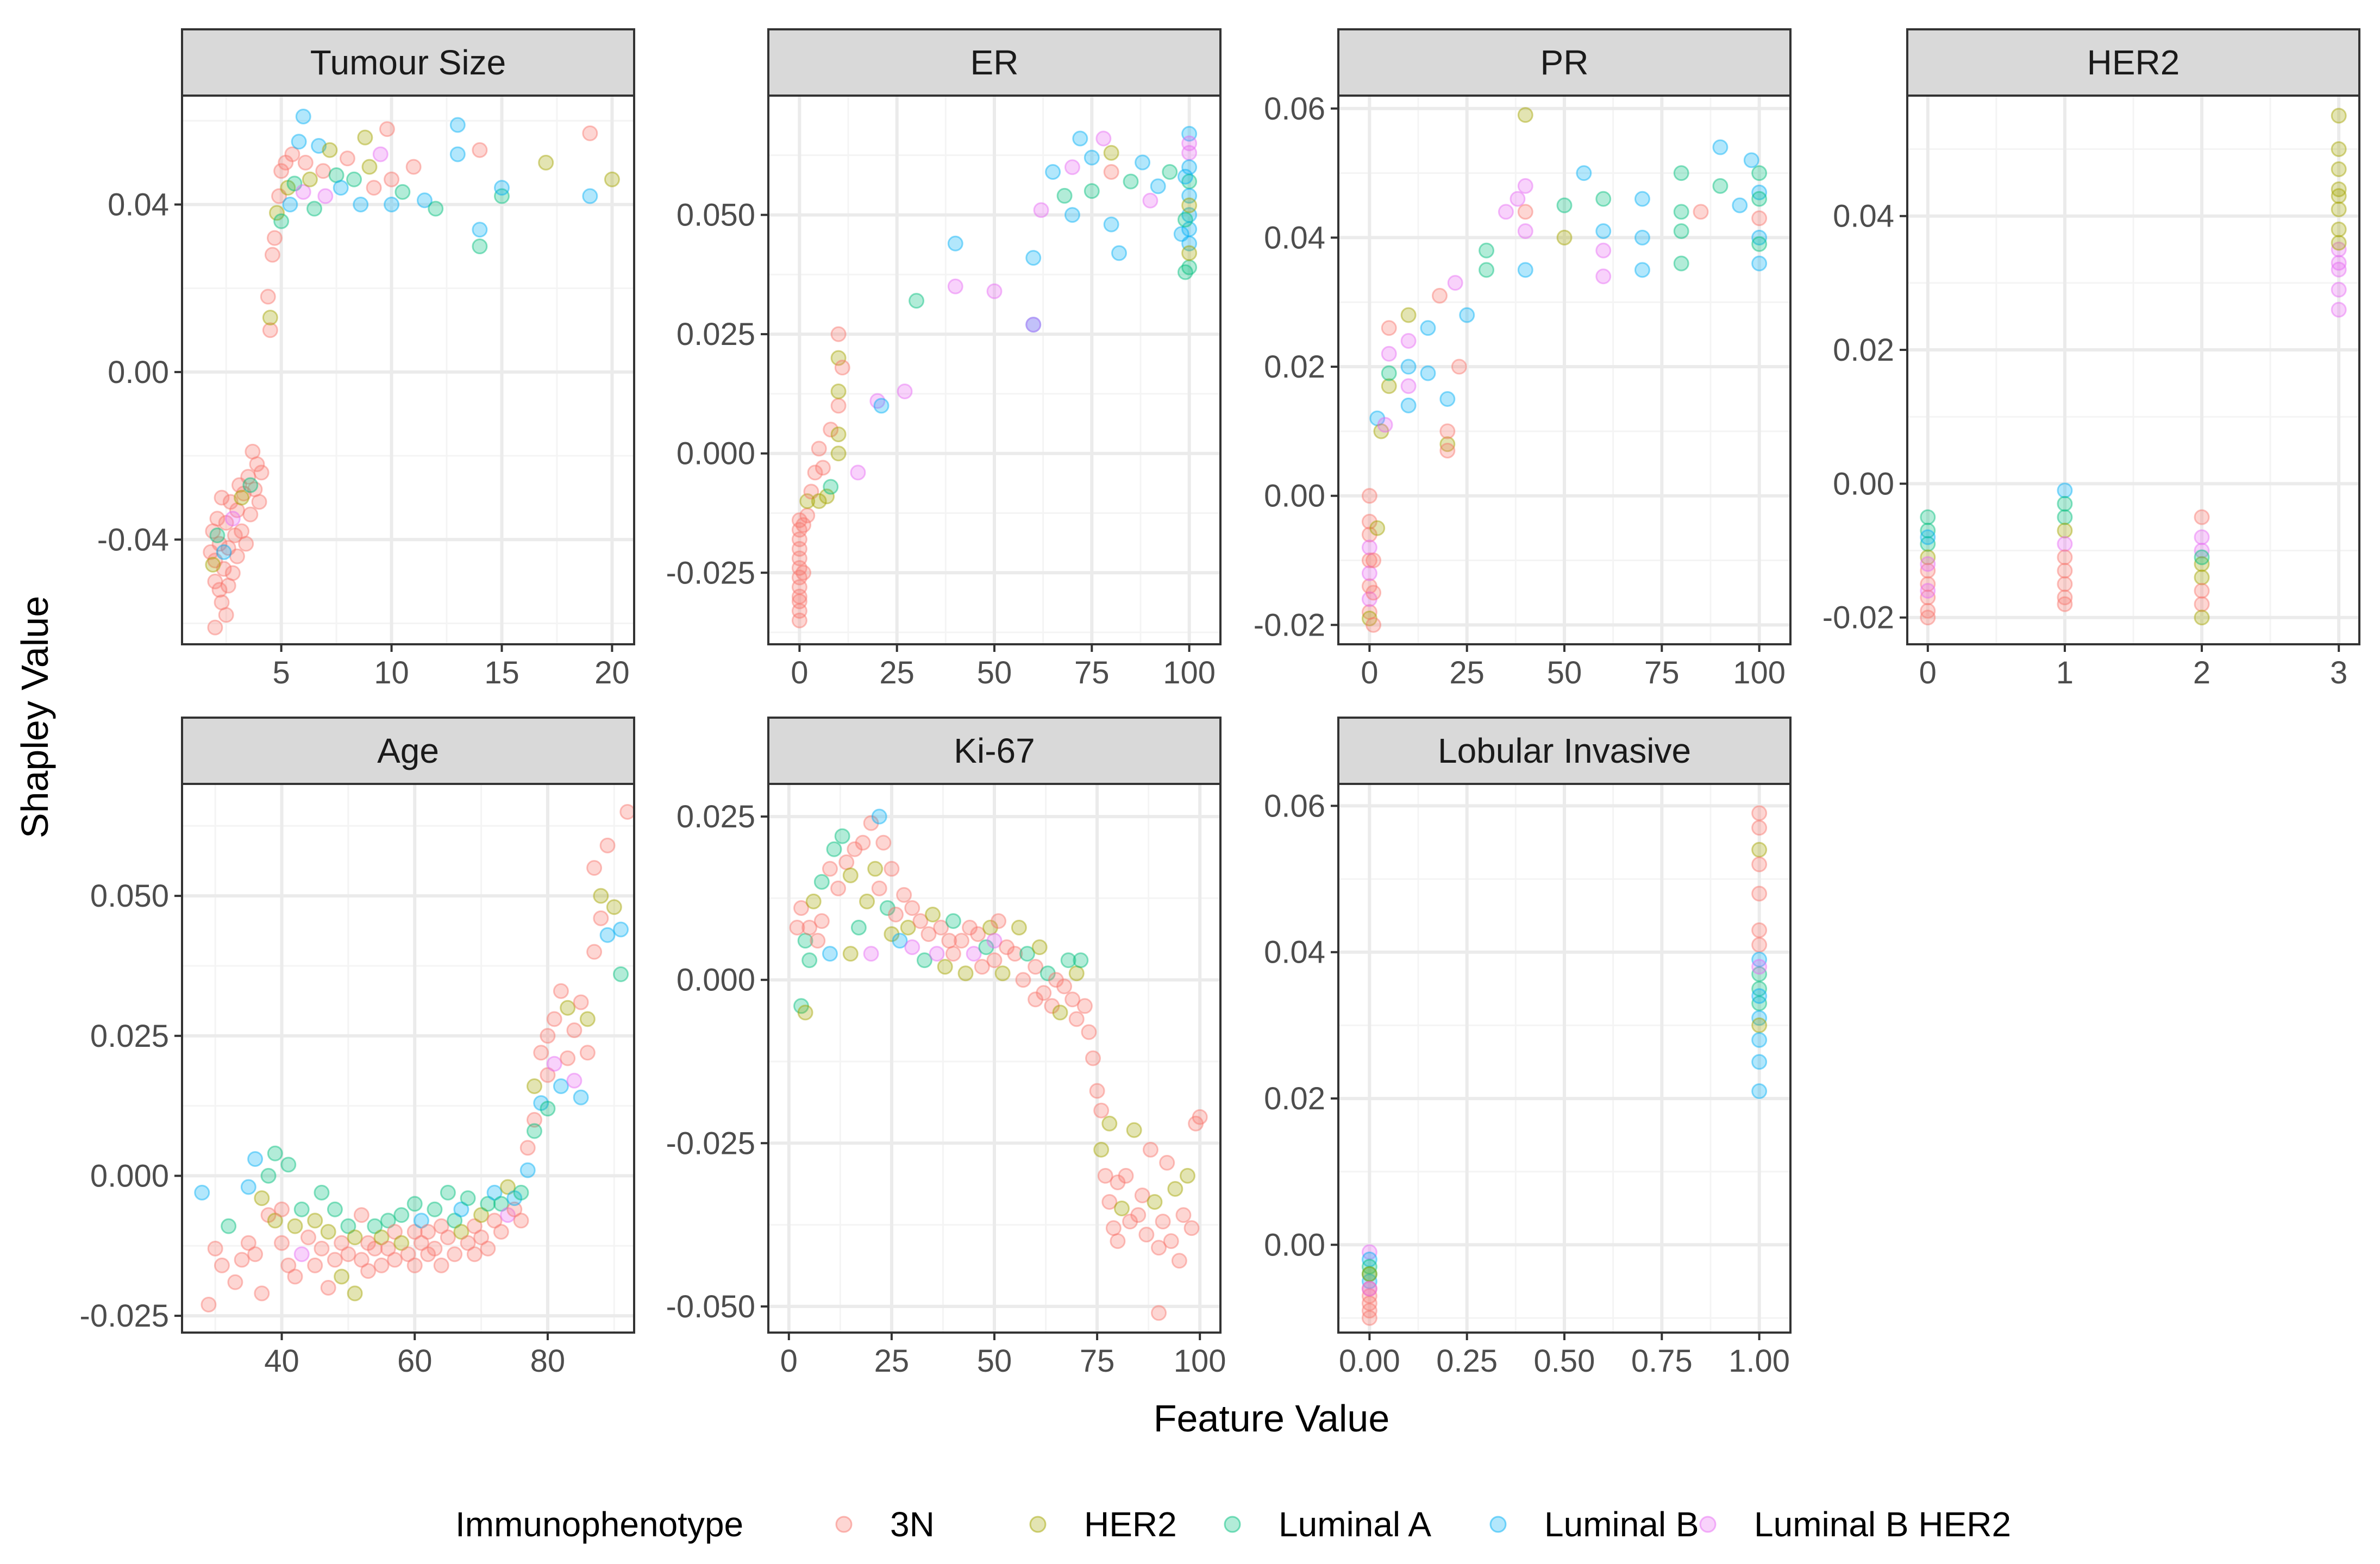  What do you see at coordinates (35, 717) in the screenshot?
I see `y-axis-title: Shapley Value` at bounding box center [35, 717].